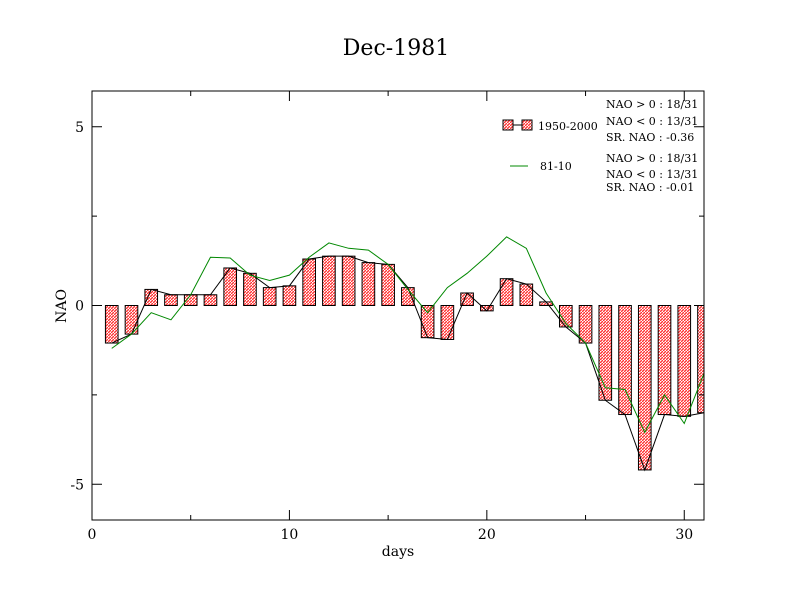 The height and width of the screenshot is (612, 792). Describe the element at coordinates (650, 187) in the screenshot. I see `stat-81-10-sr: SR. NAO : -0.01` at that location.